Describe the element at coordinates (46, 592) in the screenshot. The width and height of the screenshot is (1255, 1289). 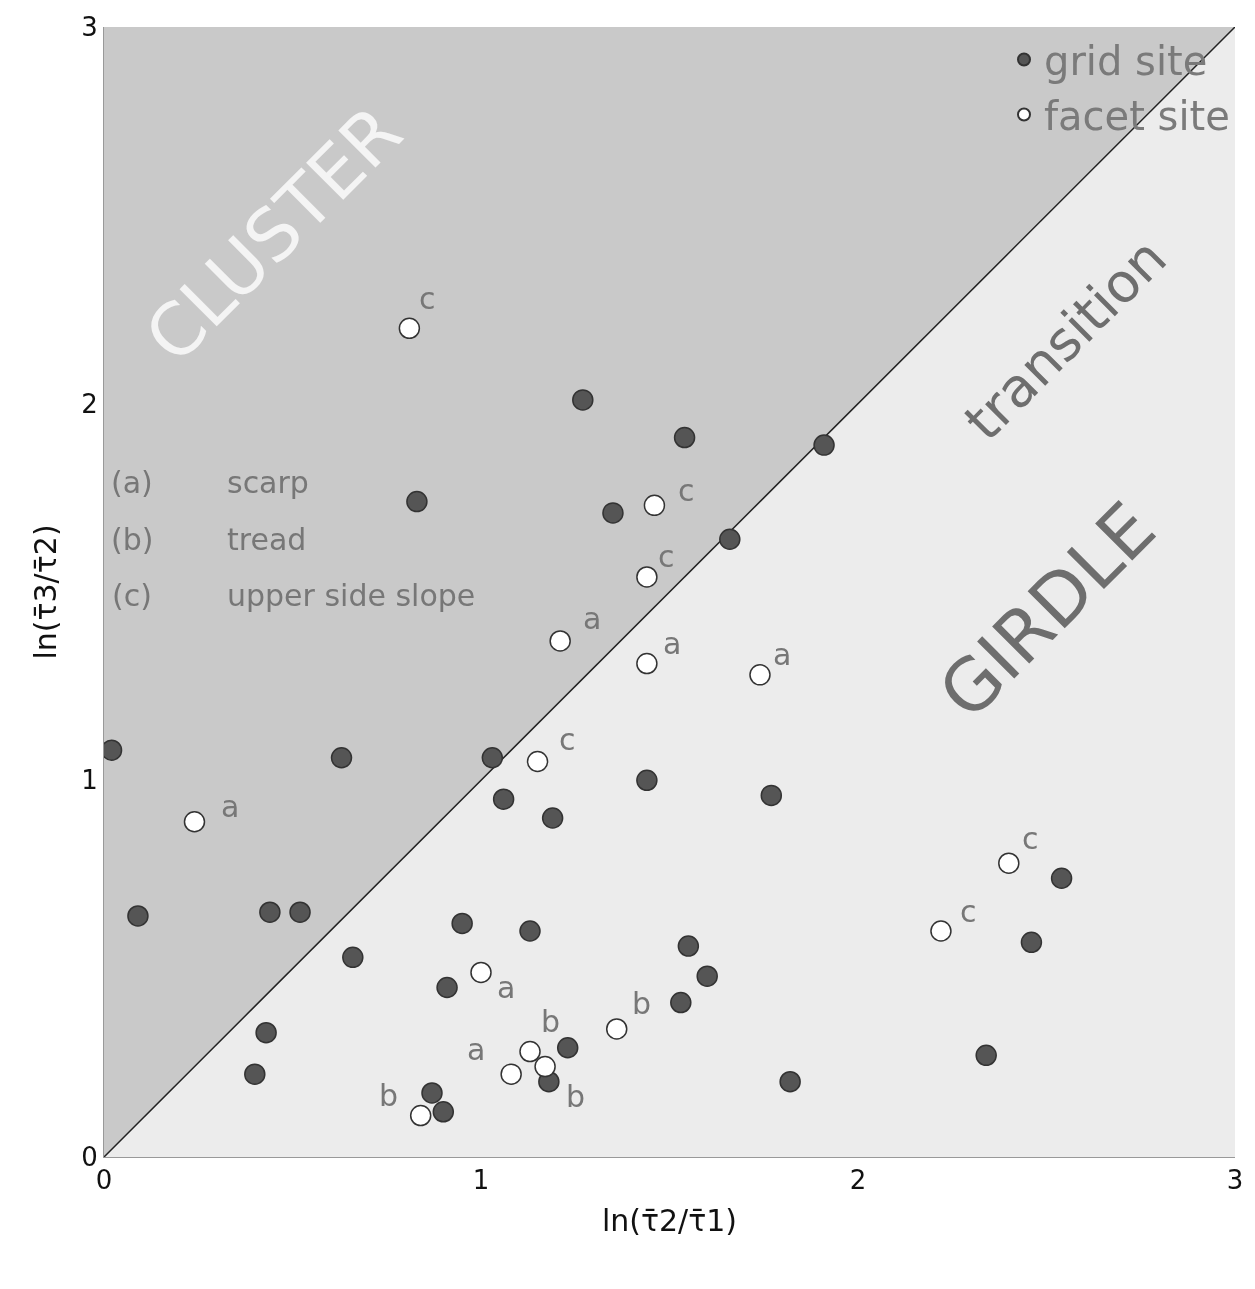
I see `y-axis-title: ln(τ̄3/τ̄2)` at that location.